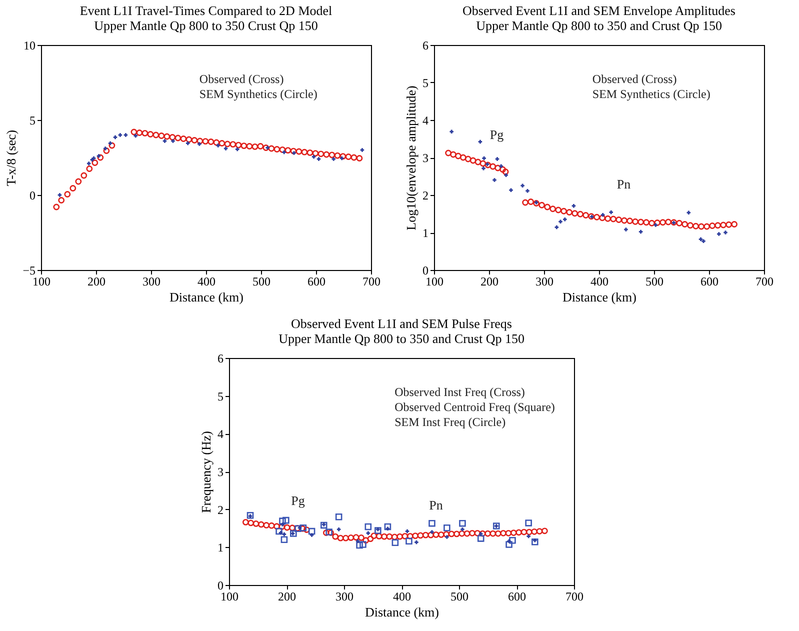  Describe the element at coordinates (411, 158) in the screenshot. I see `y-axis-title: Log10(envelope amplitude)` at that location.